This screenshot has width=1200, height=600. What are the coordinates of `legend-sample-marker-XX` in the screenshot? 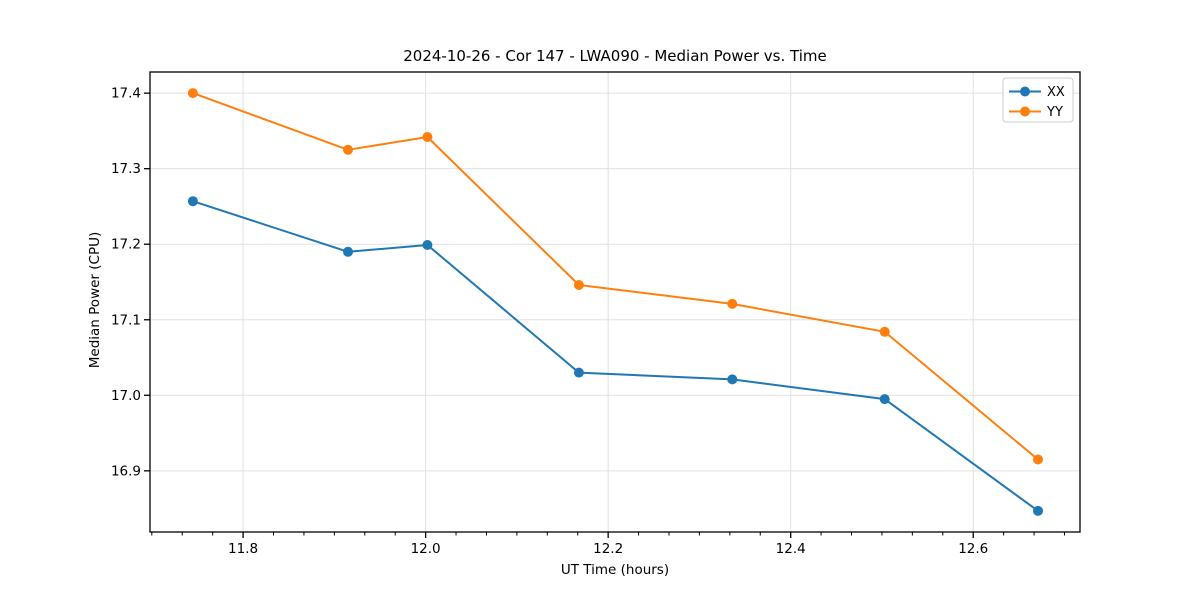 It's located at (1025, 91).